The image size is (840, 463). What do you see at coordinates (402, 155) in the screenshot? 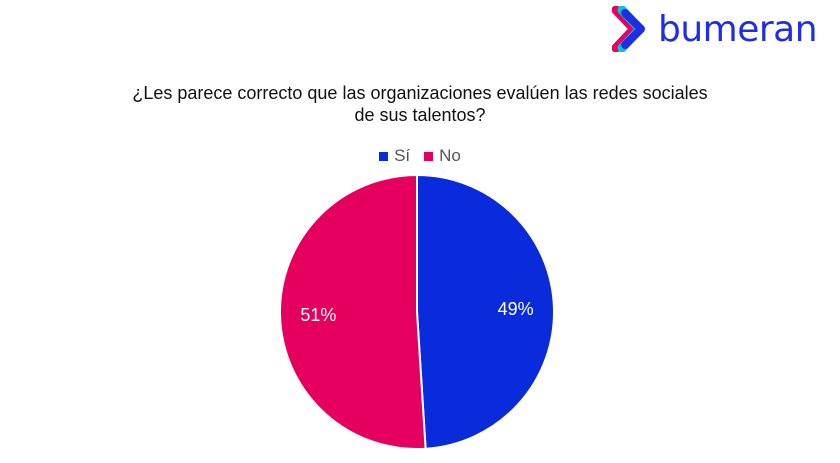
I see `legend-label-si: Sí` at bounding box center [402, 155].